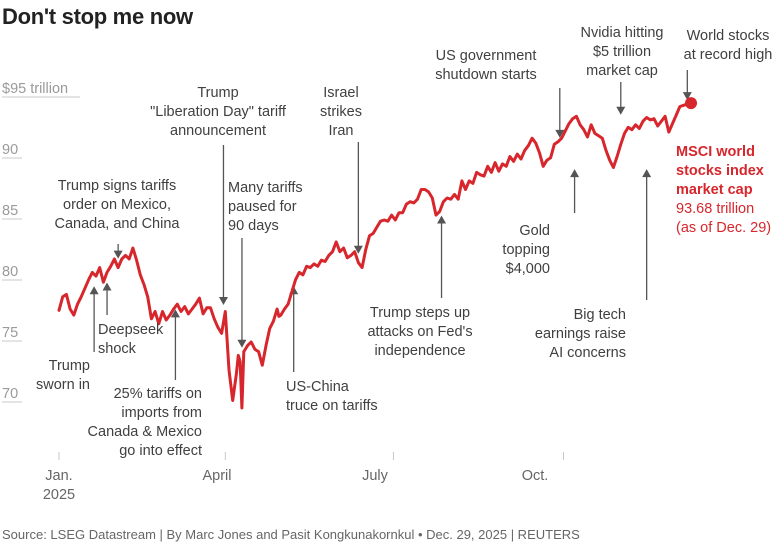 The width and height of the screenshot is (778, 545). I want to click on chart-title: Don't stop me now, so click(97, 16).